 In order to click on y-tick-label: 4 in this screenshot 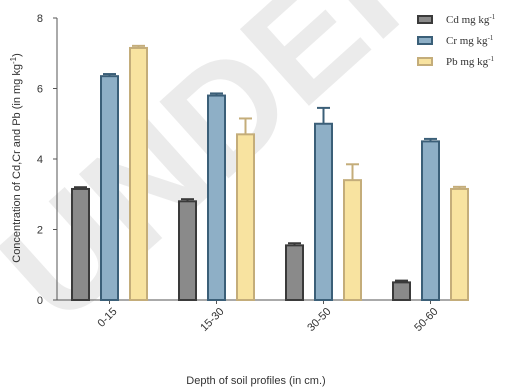, I will do `click(40, 160)`.